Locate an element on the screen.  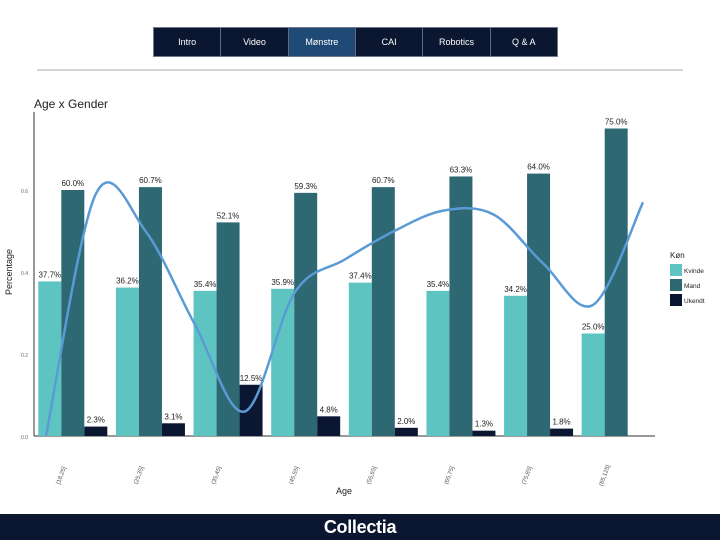
data-label: 52.1% is located at coordinates (228, 215).